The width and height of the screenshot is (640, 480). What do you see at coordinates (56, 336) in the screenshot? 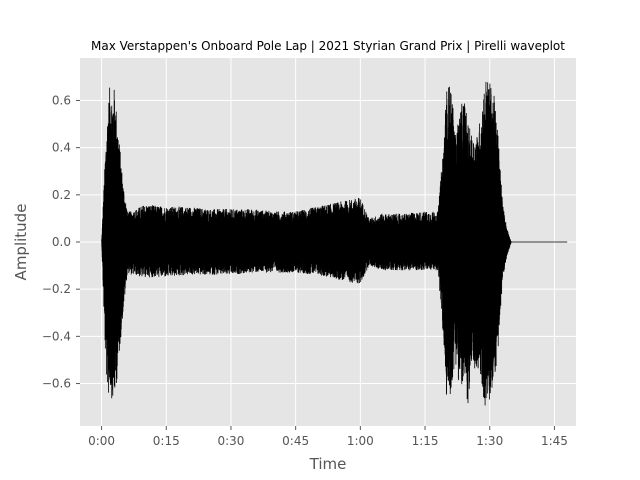
I see `y-tick-label: −0.4` at bounding box center [56, 336].